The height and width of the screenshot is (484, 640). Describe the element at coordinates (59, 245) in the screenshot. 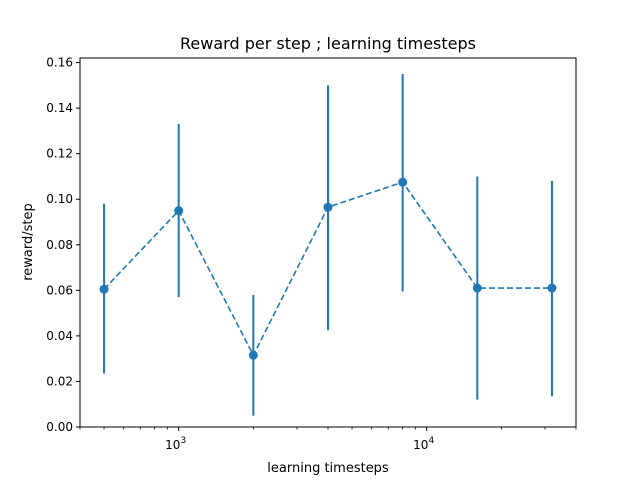

I see `y-tick-label: 0.08` at that location.